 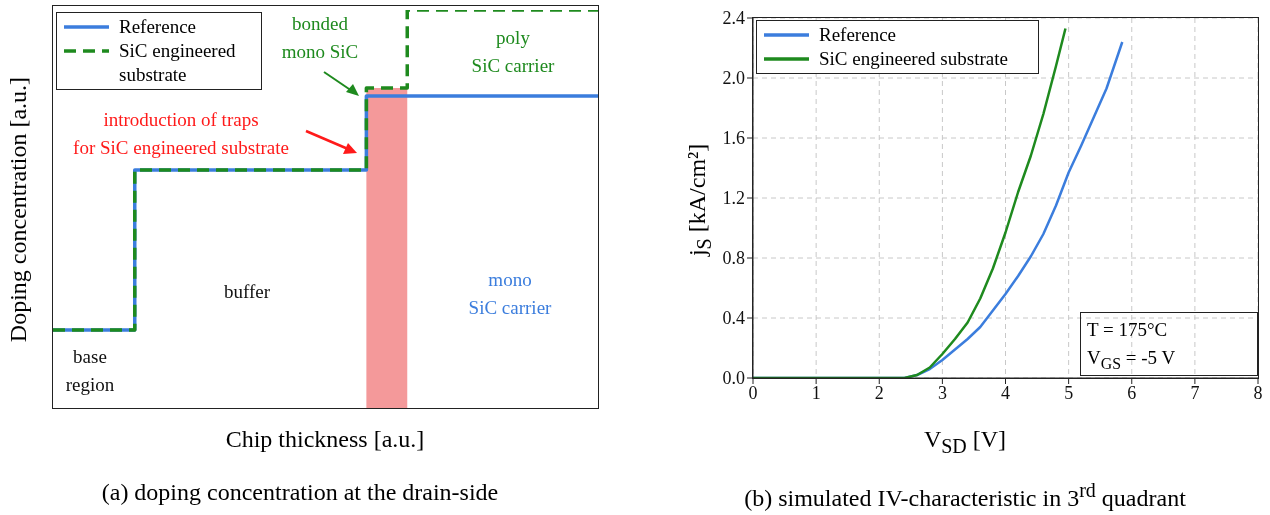 I want to click on x-axis-title: Chip thickness [a.u.], so click(x=325, y=439).